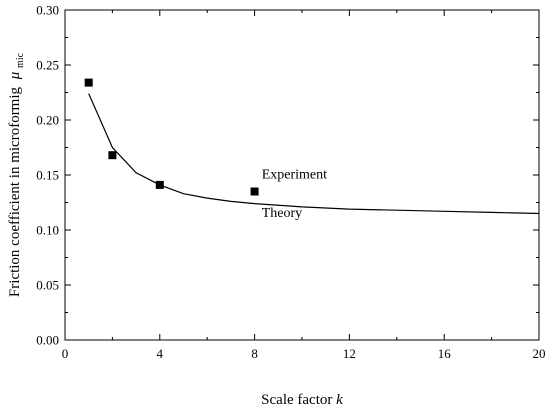  I want to click on y-tick-label: 0.05, so click(47, 285).